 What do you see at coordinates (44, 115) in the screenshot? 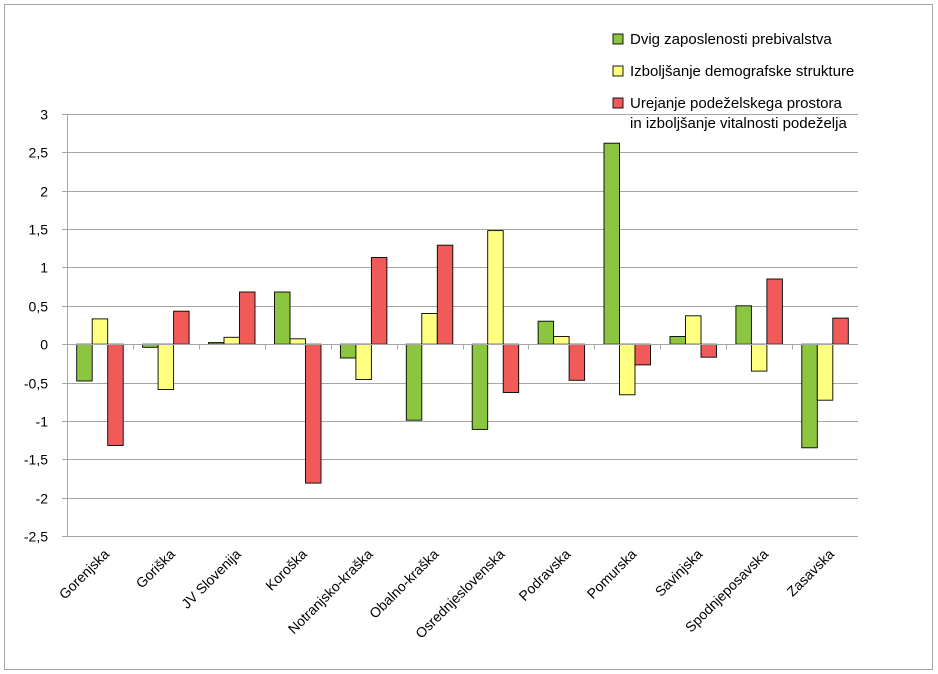
I see `y-tick-label: 3` at bounding box center [44, 115].